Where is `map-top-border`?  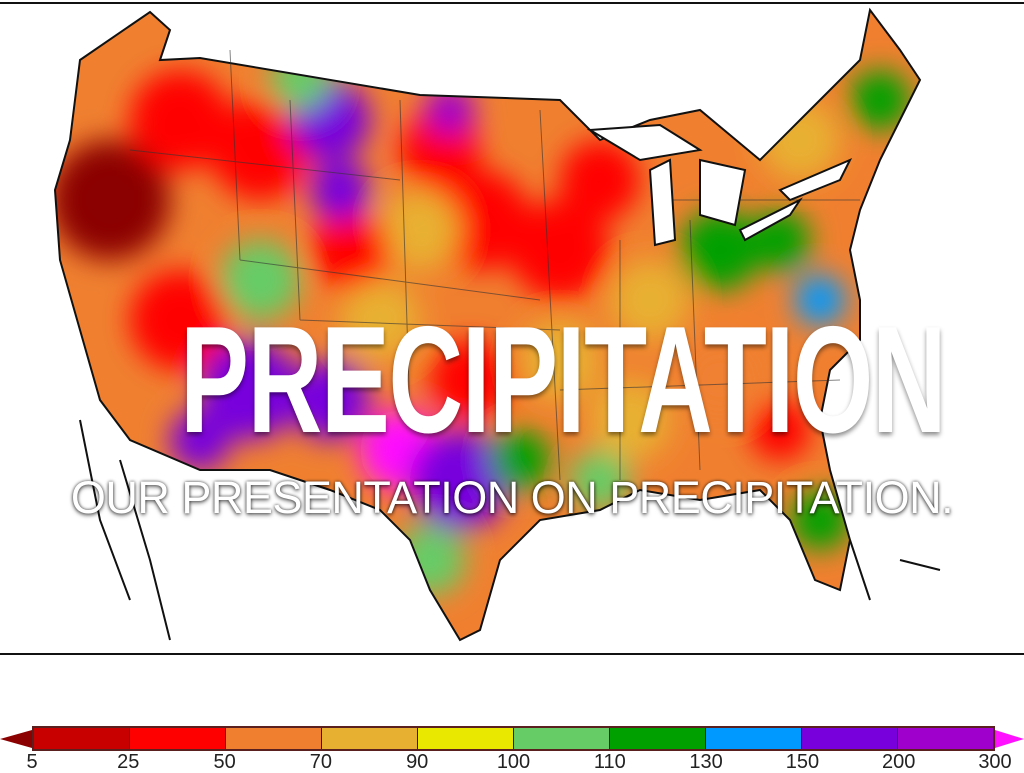
map-top-border is located at coordinates (512, 3).